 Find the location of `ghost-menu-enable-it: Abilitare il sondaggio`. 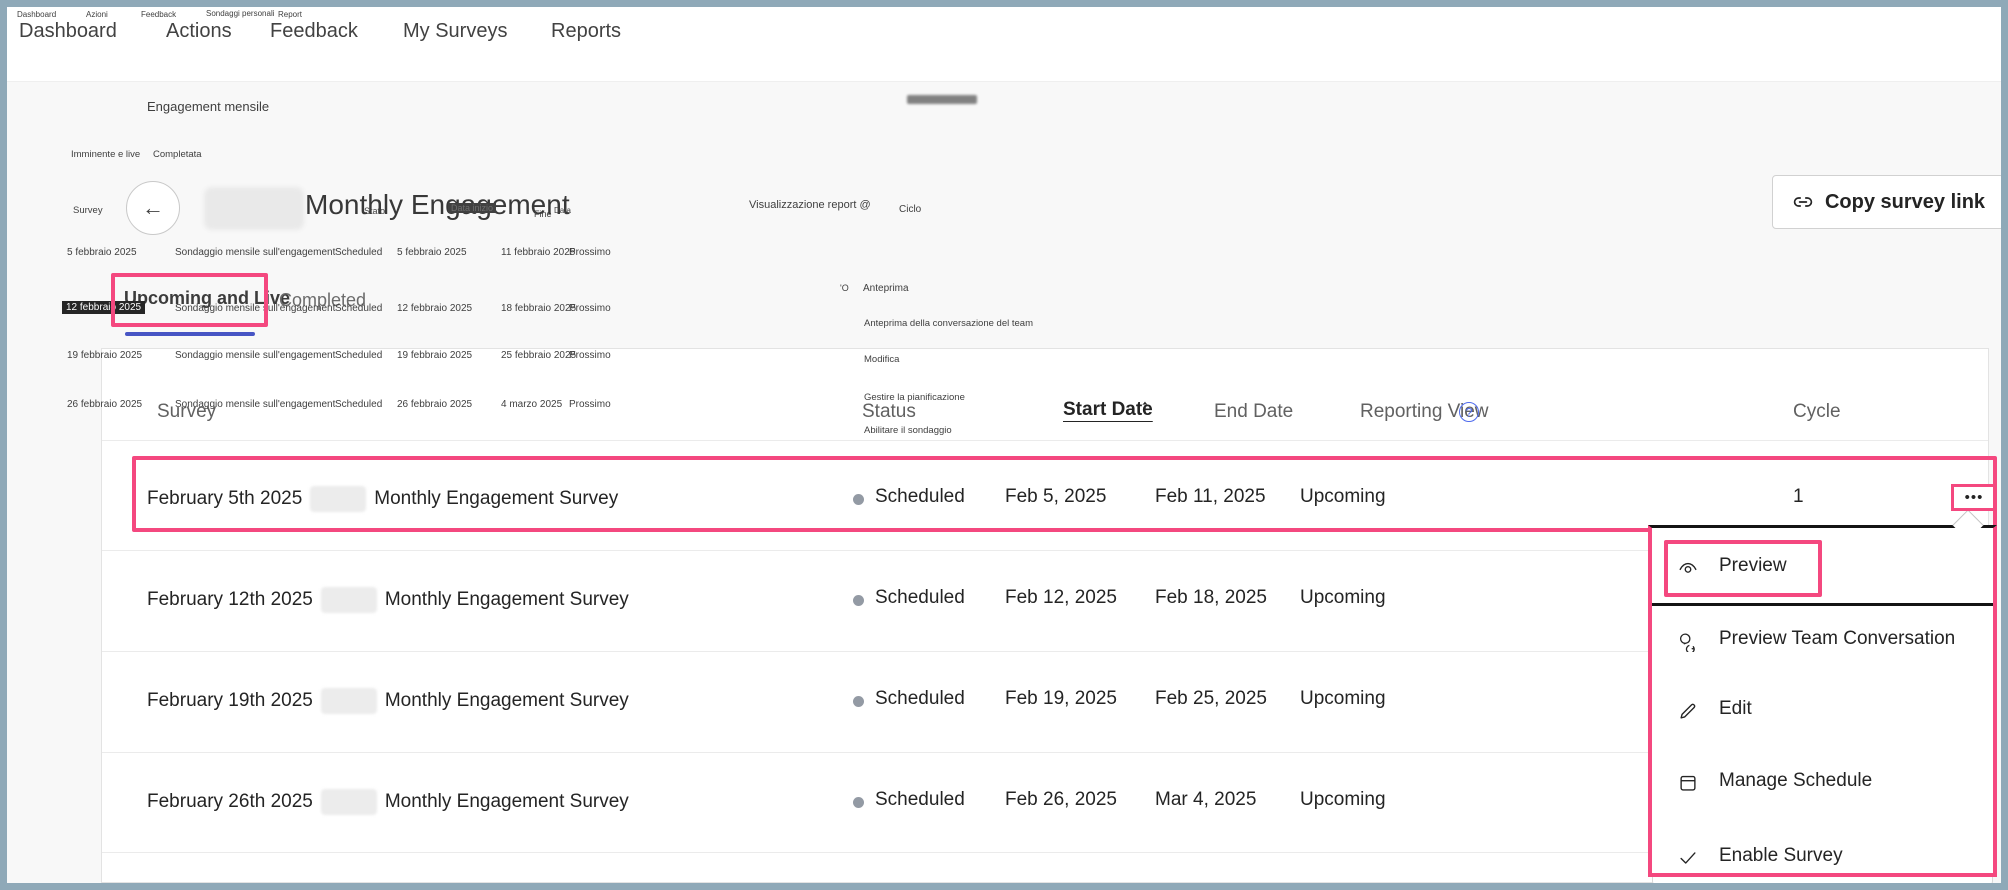

ghost-menu-enable-it: Abilitare il sondaggio is located at coordinates (908, 430).